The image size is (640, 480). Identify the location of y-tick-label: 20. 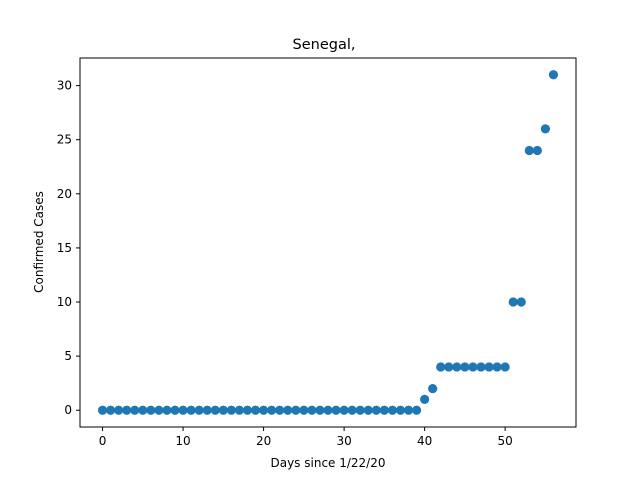
(64, 194).